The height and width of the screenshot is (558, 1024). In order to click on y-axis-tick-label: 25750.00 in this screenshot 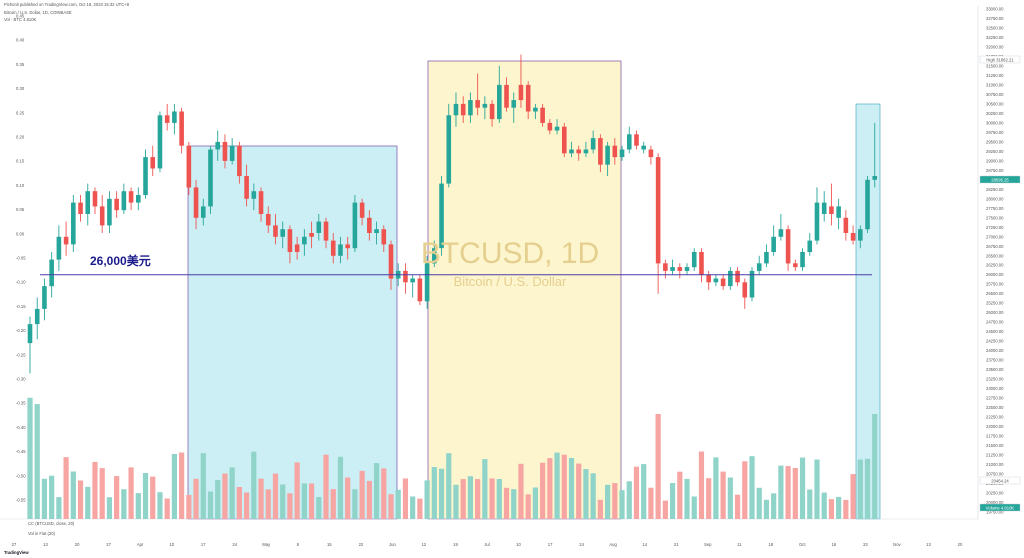, I will do `click(995, 284)`.